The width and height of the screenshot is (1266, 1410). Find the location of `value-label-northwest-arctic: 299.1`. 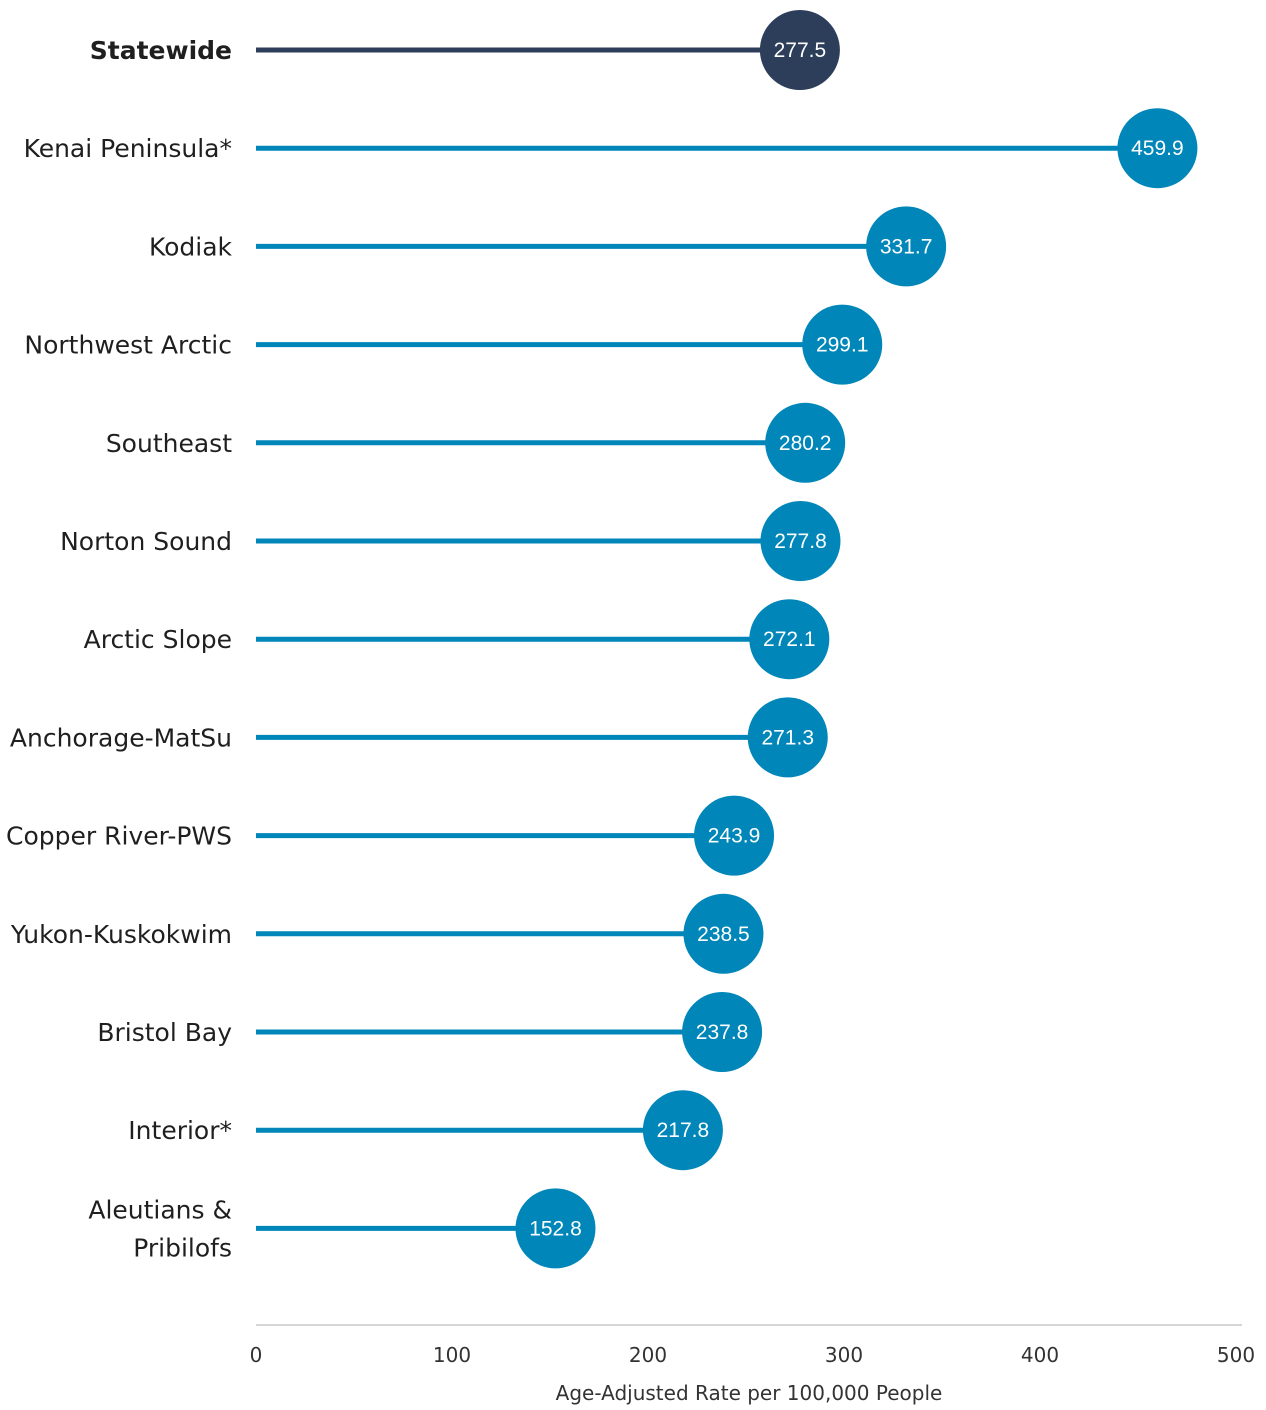

value-label-northwest-arctic: 299.1 is located at coordinates (842, 345).